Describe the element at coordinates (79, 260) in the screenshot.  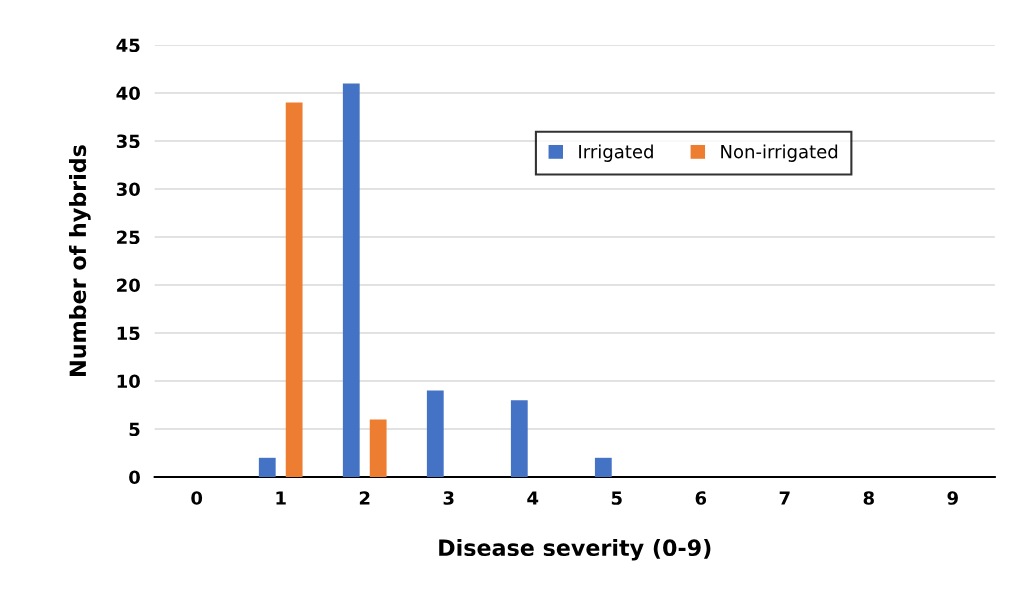
I see `y-axis-title: Number of hybrids` at that location.